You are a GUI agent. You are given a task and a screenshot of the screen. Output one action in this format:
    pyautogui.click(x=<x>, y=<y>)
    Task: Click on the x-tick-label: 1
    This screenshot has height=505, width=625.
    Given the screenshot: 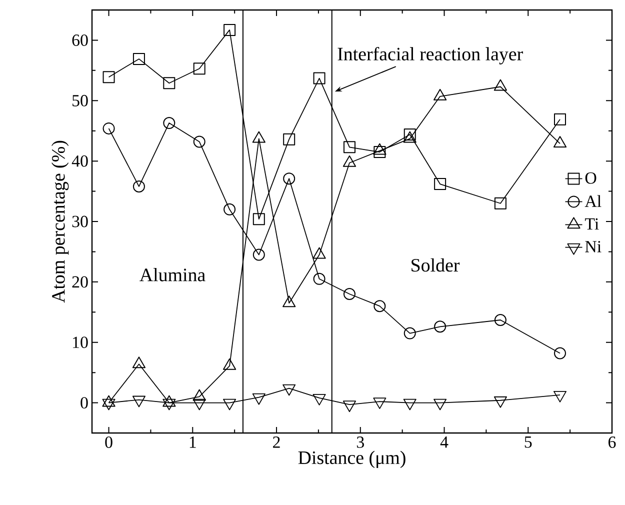 What is the action you would take?
    pyautogui.click(x=193, y=442)
    